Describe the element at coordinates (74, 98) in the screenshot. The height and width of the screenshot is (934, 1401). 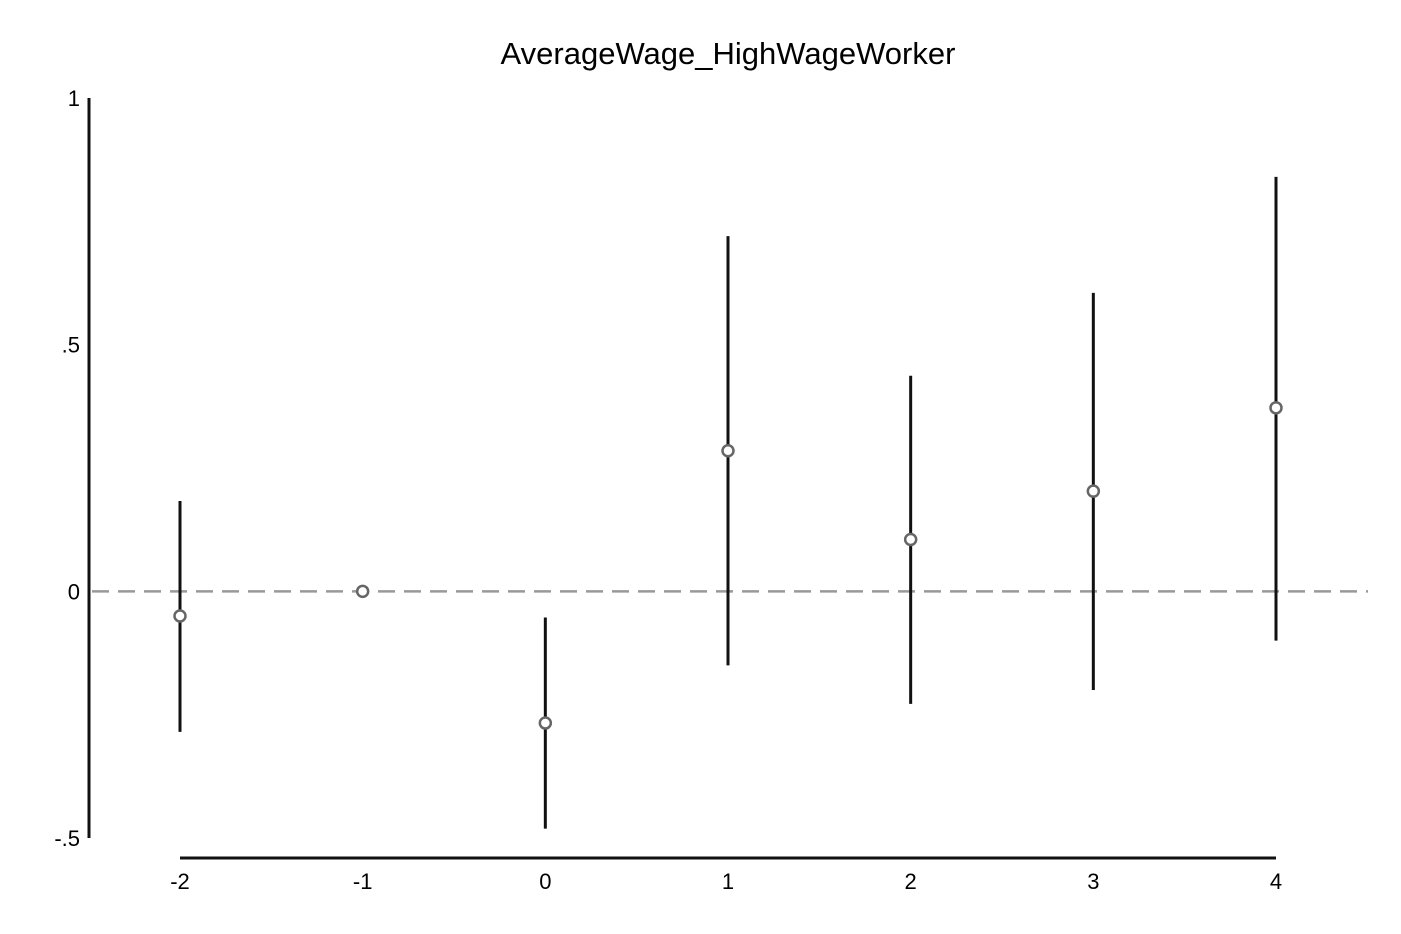
I see `y-tick-label: 1` at that location.